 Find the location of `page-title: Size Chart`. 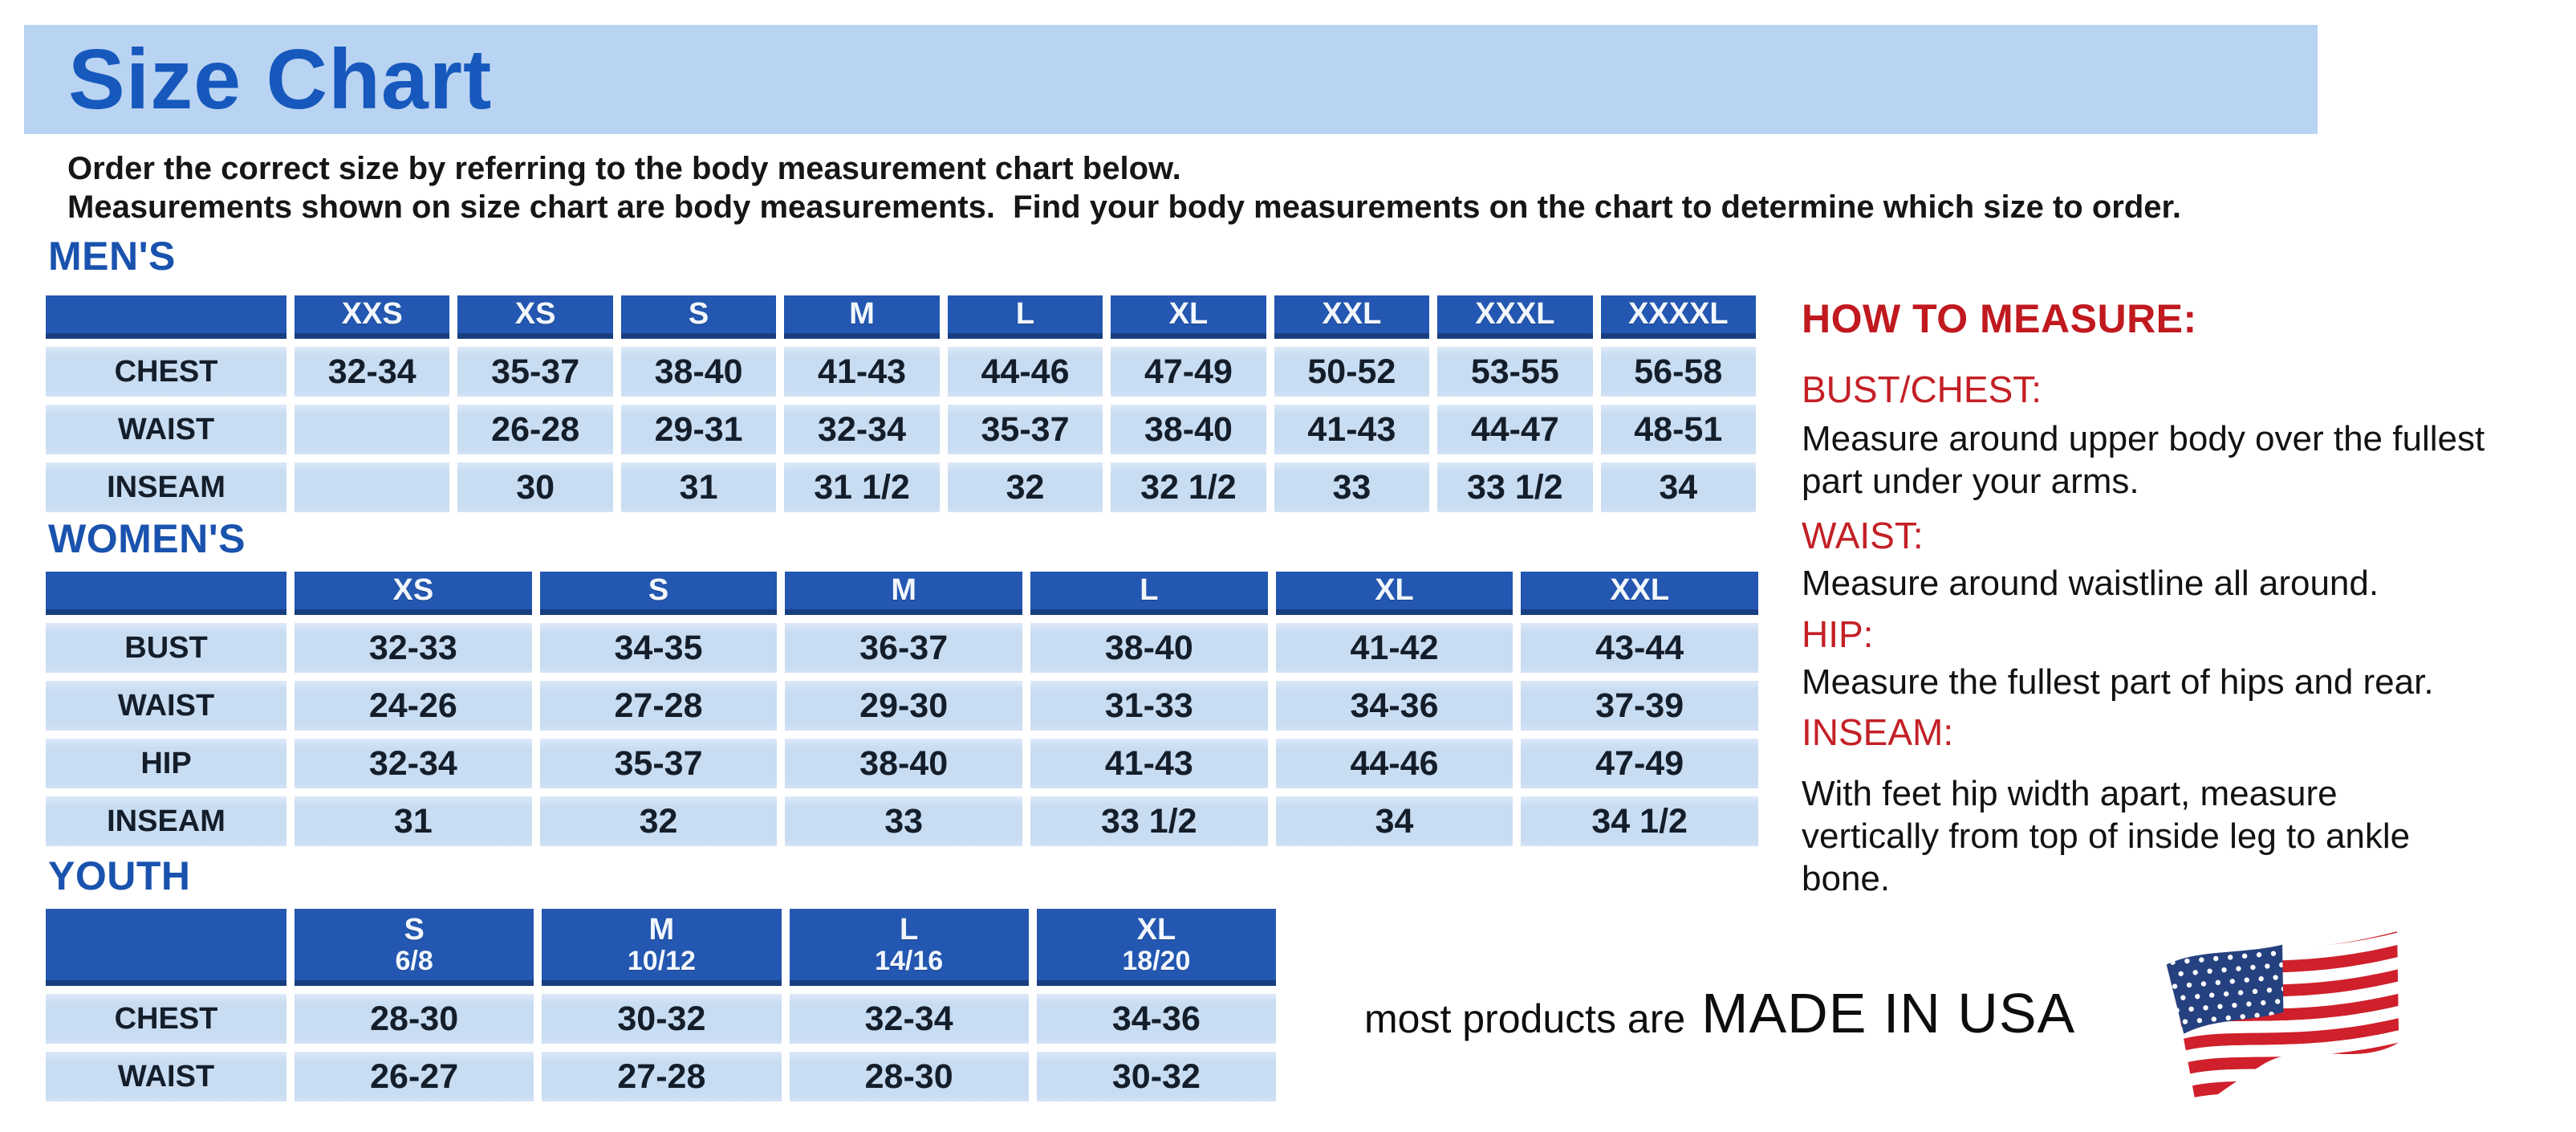

page-title: Size Chart is located at coordinates (280, 79).